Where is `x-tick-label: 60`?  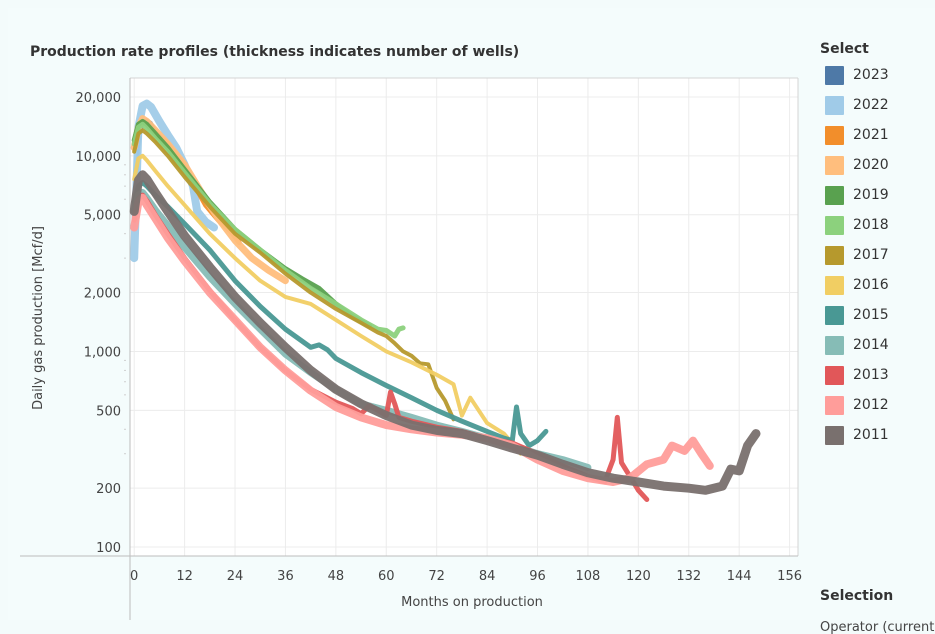
x-tick-label: 60 is located at coordinates (386, 576).